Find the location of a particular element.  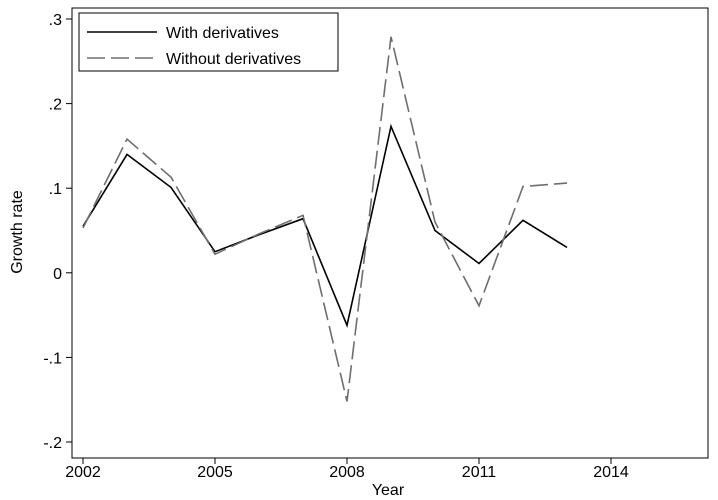

x-axis: 2002 2005 2008 2011 2014 is located at coordinates (347, 469).